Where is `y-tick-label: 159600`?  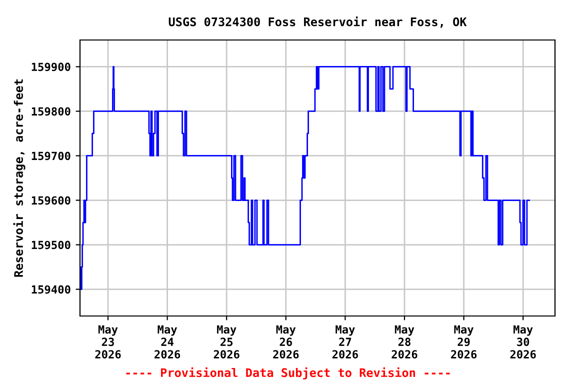 y-tick-label: 159600 is located at coordinates (51, 200).